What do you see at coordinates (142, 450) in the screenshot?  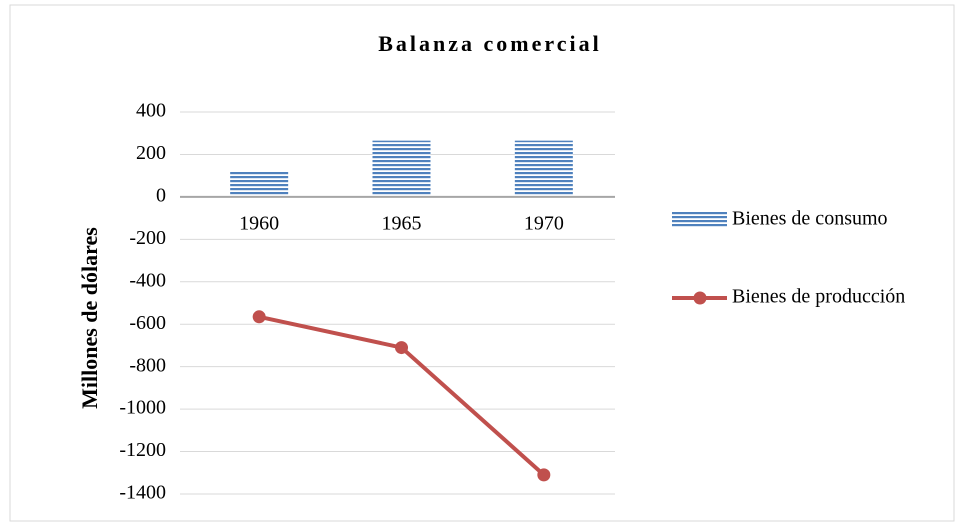 I see `y-tick-label: -1200` at bounding box center [142, 450].